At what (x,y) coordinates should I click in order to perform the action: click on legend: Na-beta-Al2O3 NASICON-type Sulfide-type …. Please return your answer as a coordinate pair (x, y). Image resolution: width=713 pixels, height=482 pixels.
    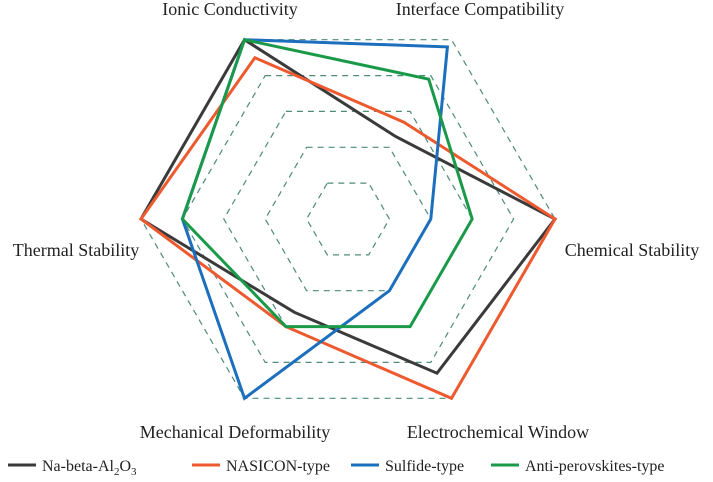
    Looking at the image, I should click on (336, 467).